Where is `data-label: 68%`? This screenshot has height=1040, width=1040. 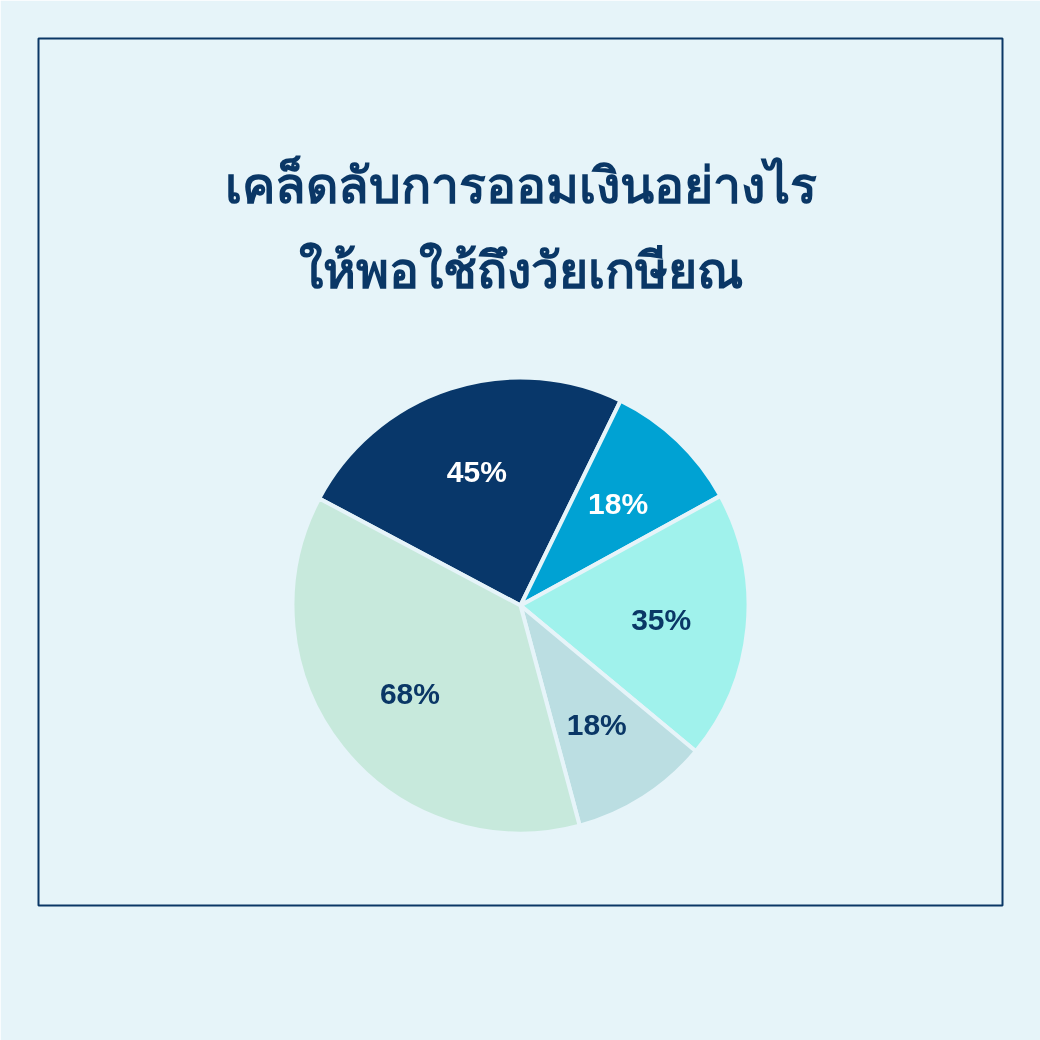
data-label: 68% is located at coordinates (409, 694).